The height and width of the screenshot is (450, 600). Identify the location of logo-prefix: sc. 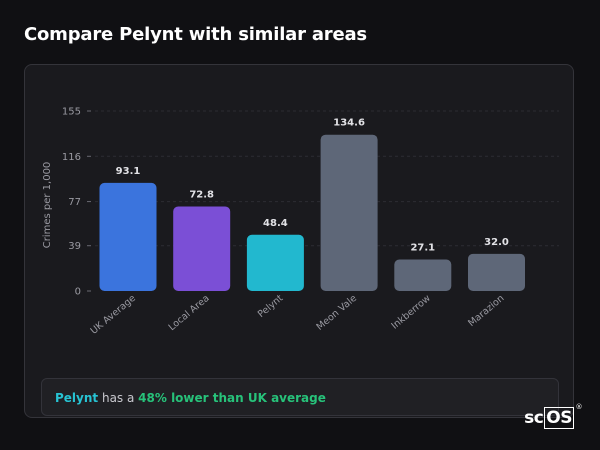
(534, 418).